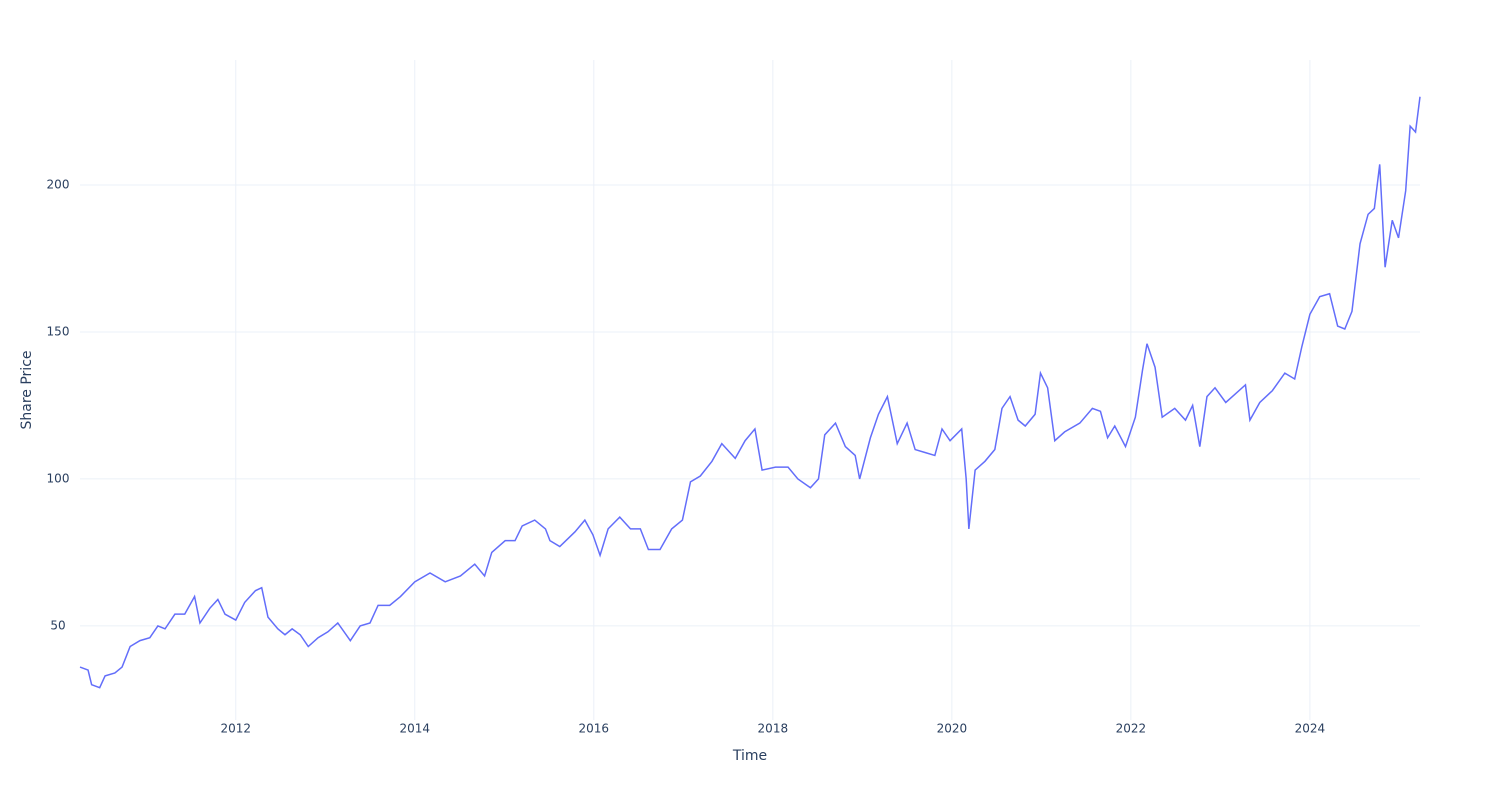 The width and height of the screenshot is (1500, 804). I want to click on y-tick-label: 150, so click(58, 331).